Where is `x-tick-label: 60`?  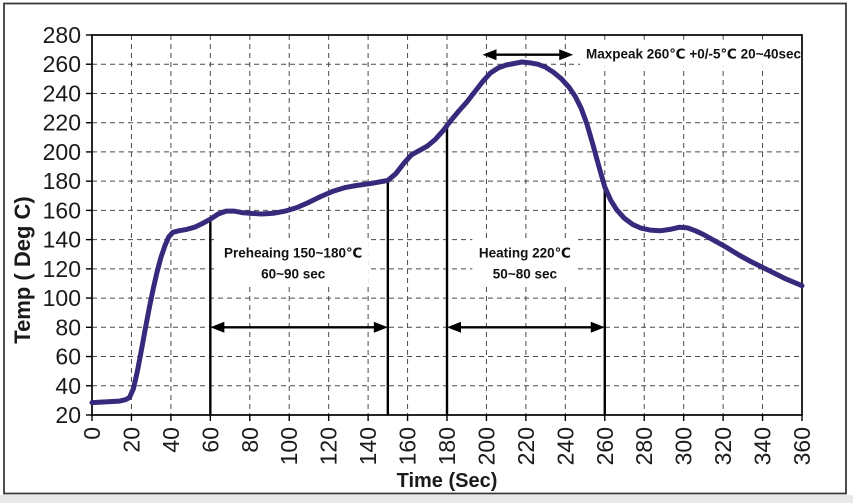 x-tick-label: 60 is located at coordinates (210, 440).